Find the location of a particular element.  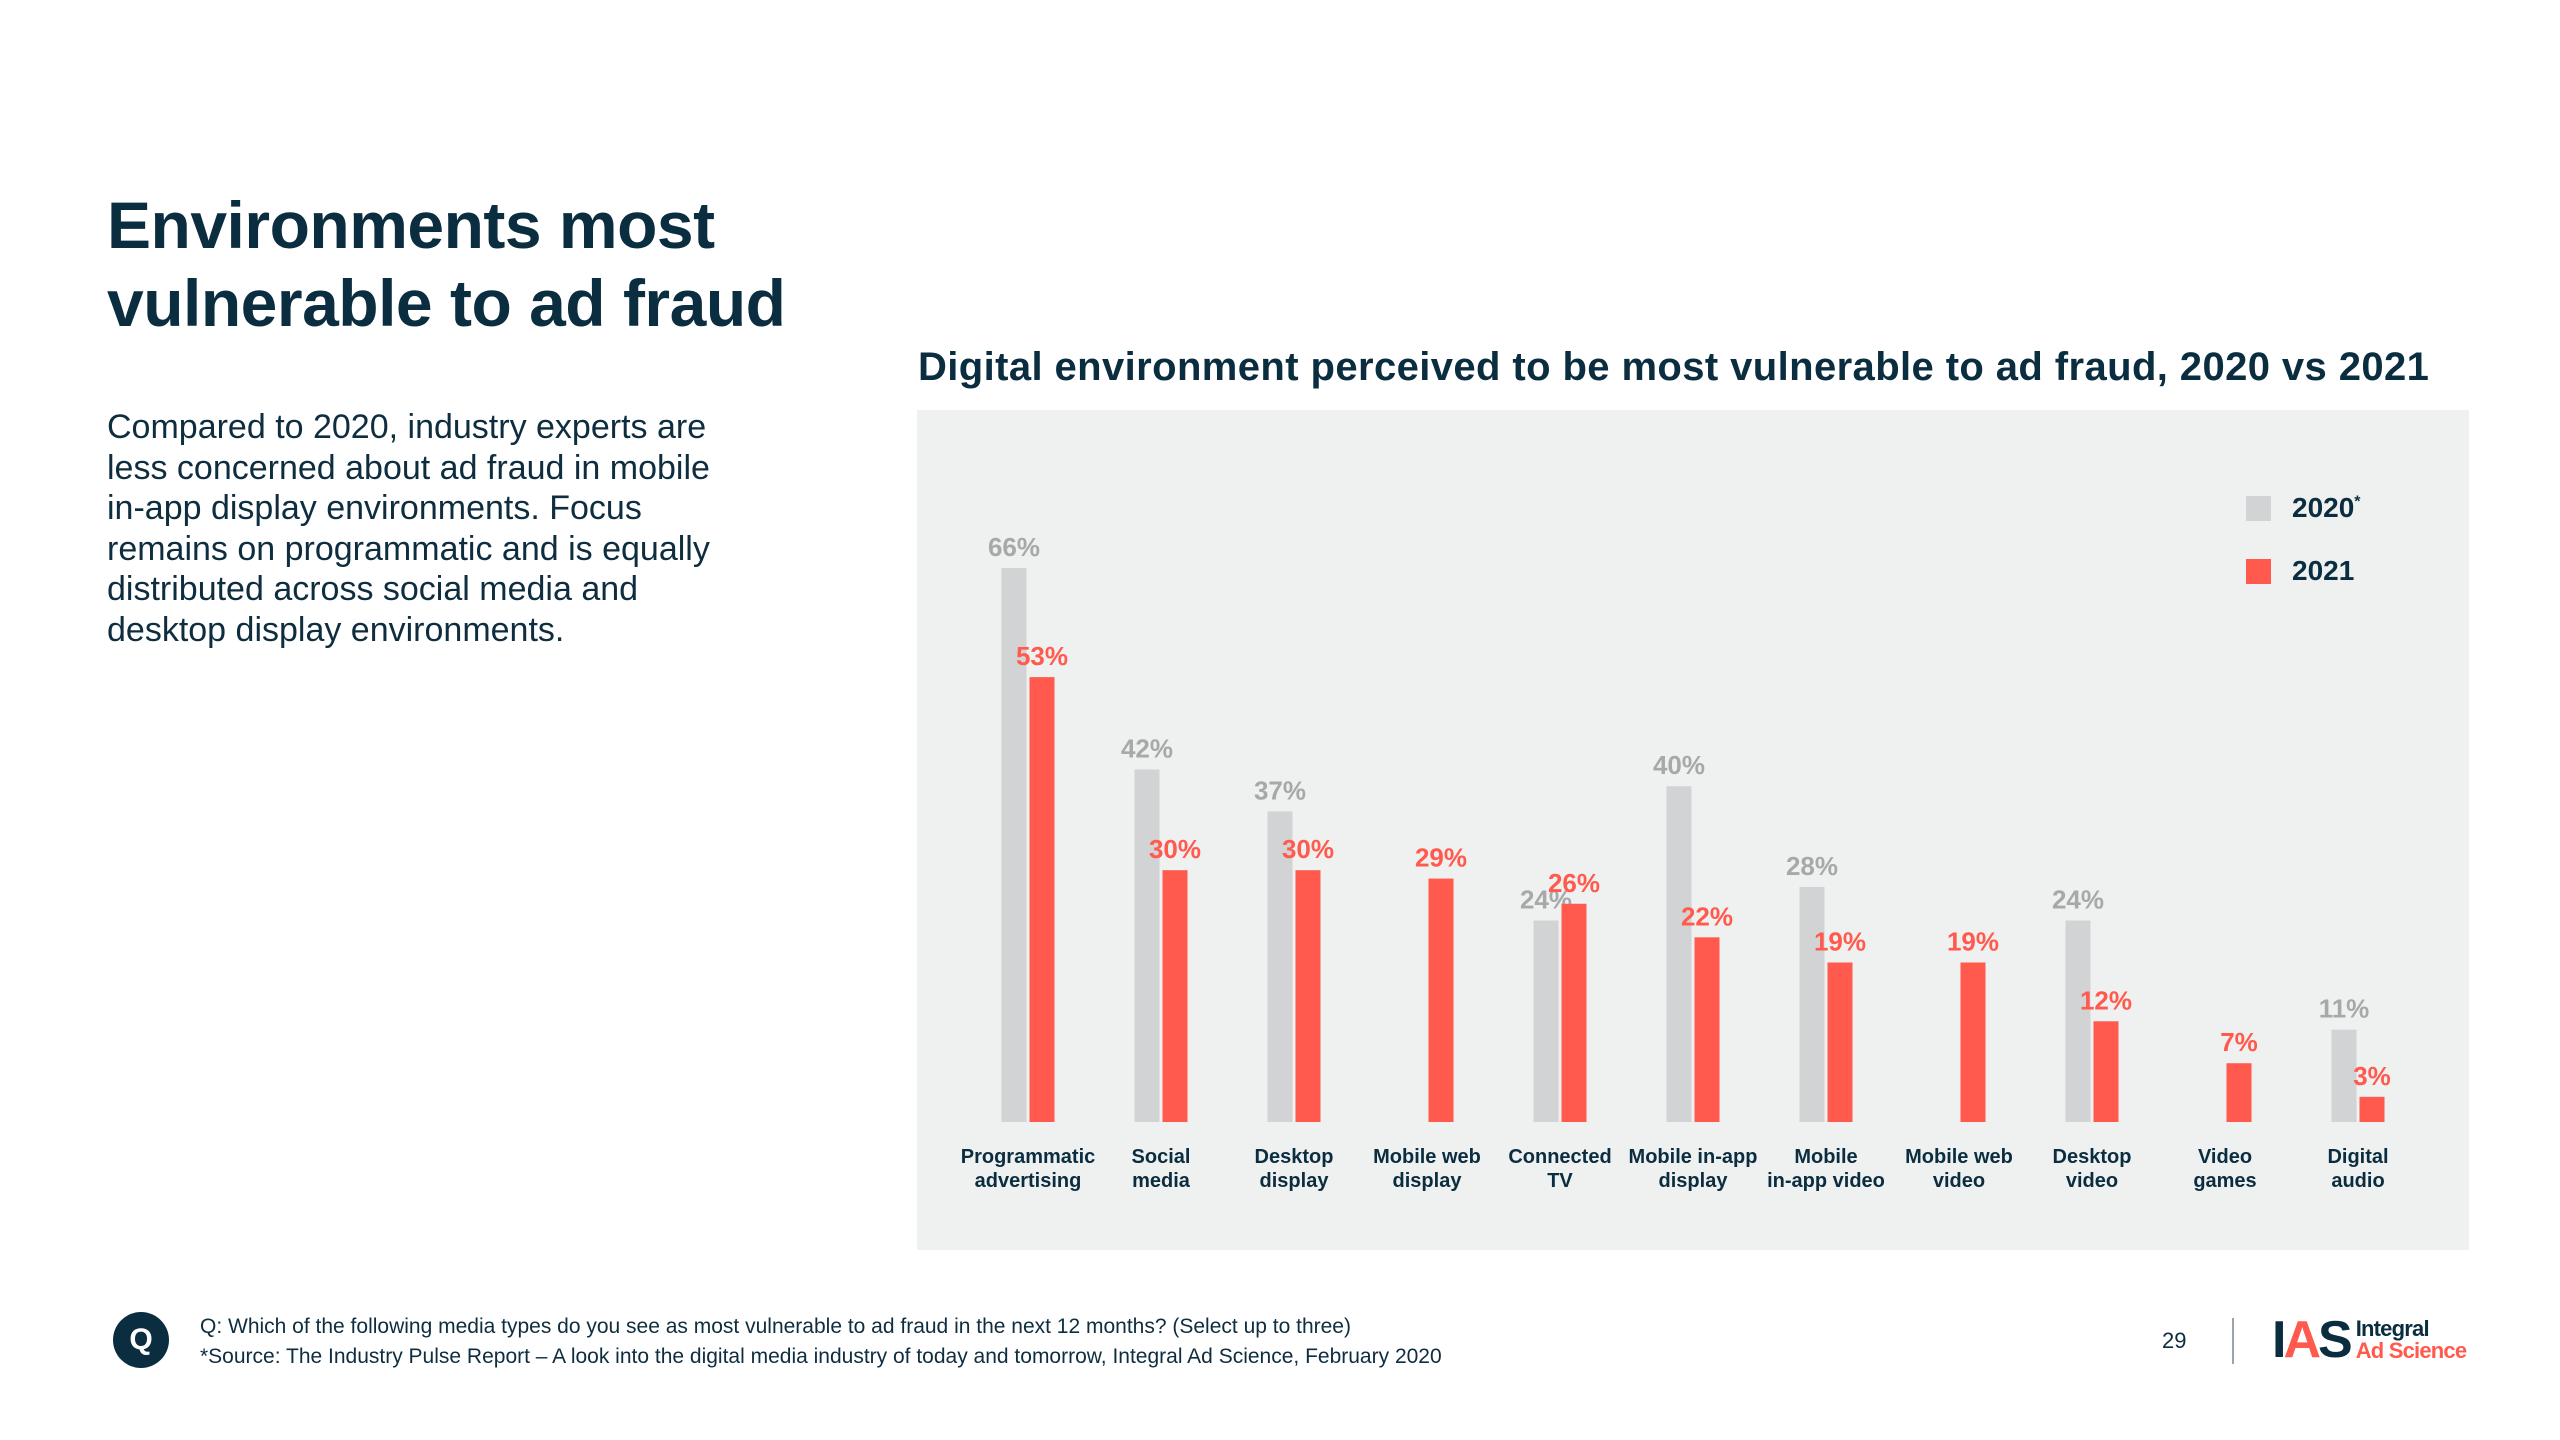

value-label-2020-programmatic-advertising: 66% is located at coordinates (1014, 547).